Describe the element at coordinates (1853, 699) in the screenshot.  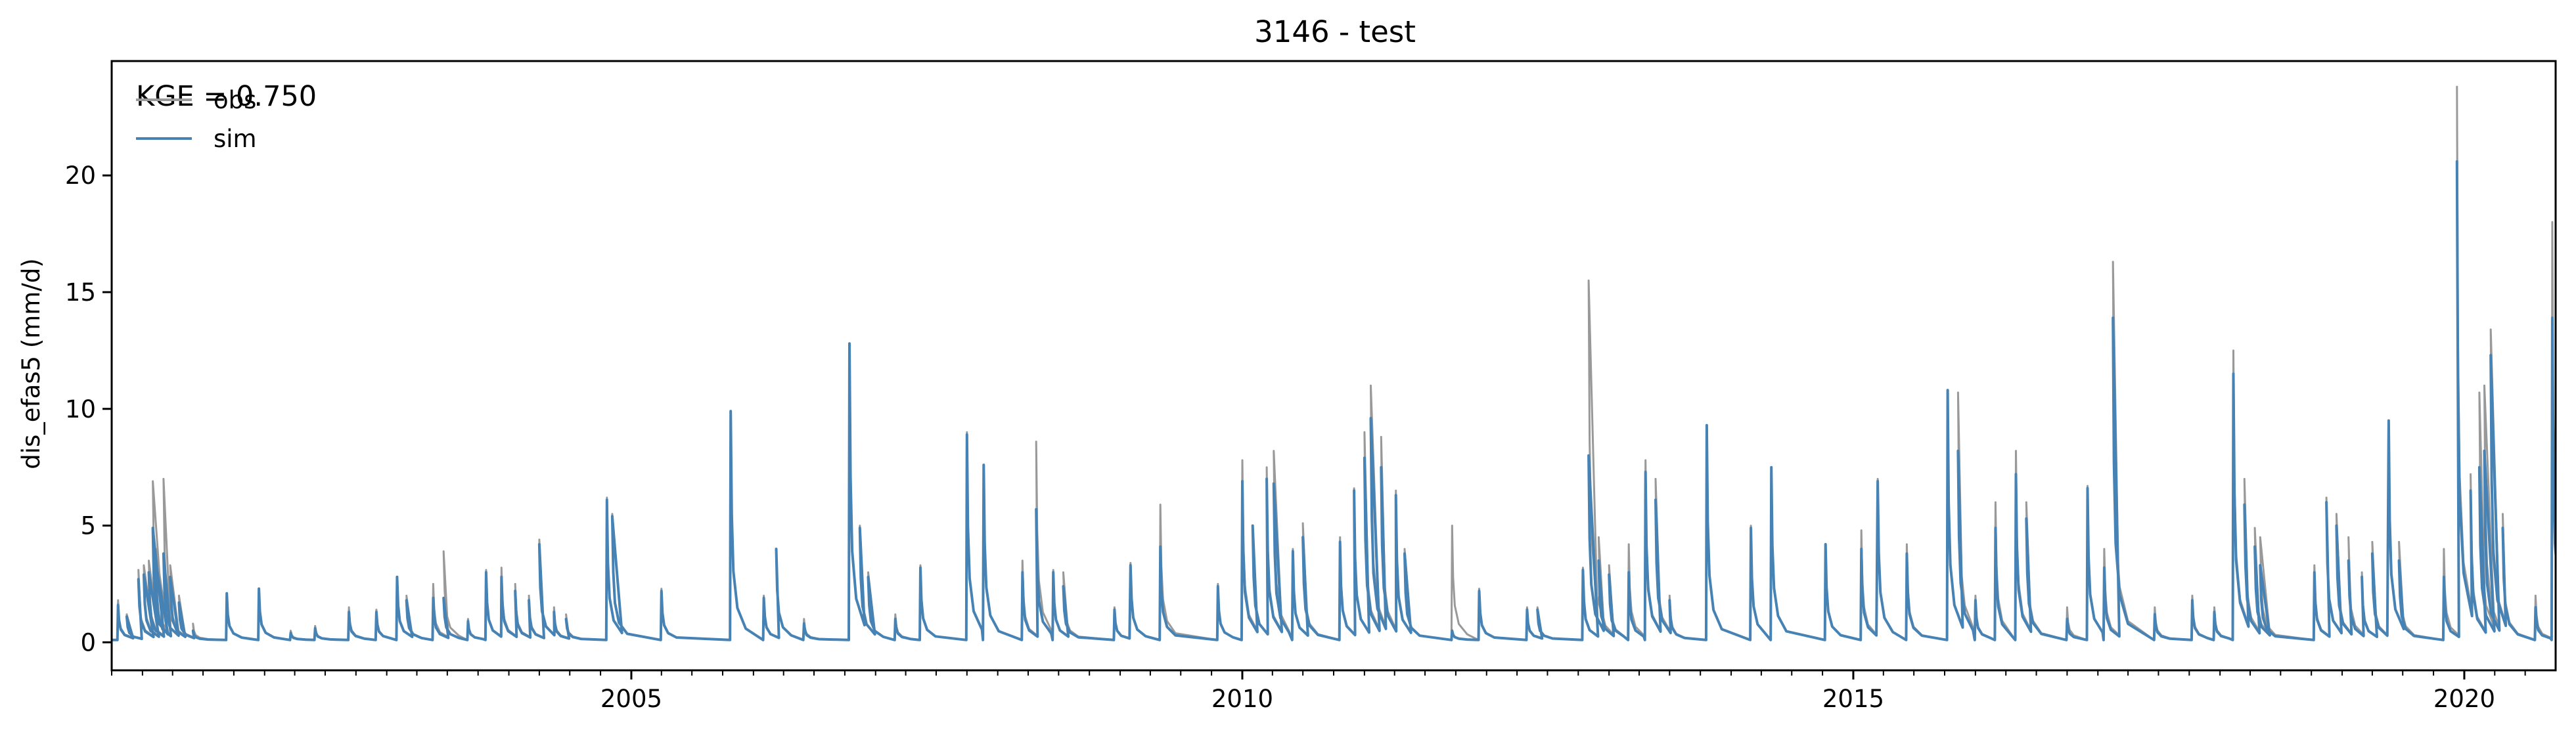
I see `x-tick-label: 2015` at that location.